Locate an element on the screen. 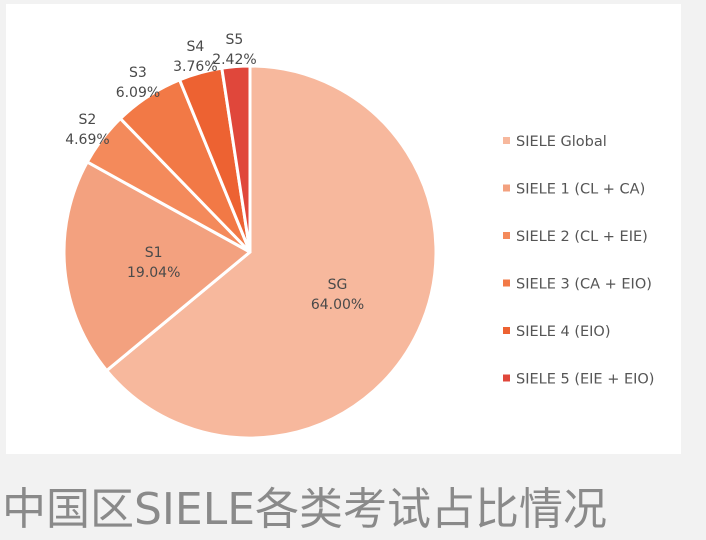  legend-label-s1: SIELE 1 (CL + CA) is located at coordinates (580, 190).